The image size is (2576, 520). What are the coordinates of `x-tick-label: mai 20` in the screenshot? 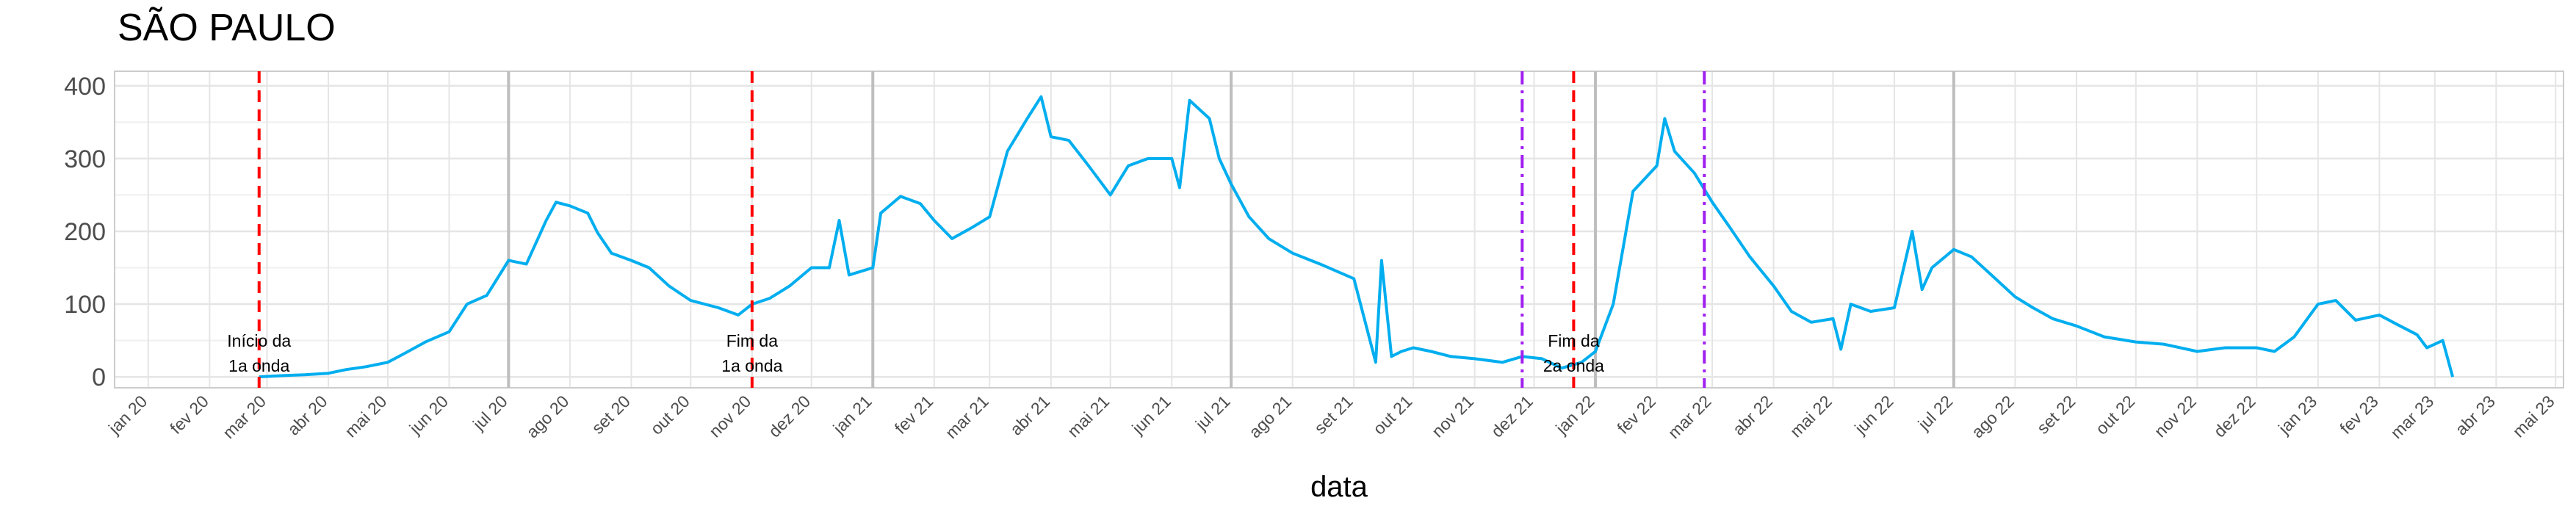 It's located at (365, 416).